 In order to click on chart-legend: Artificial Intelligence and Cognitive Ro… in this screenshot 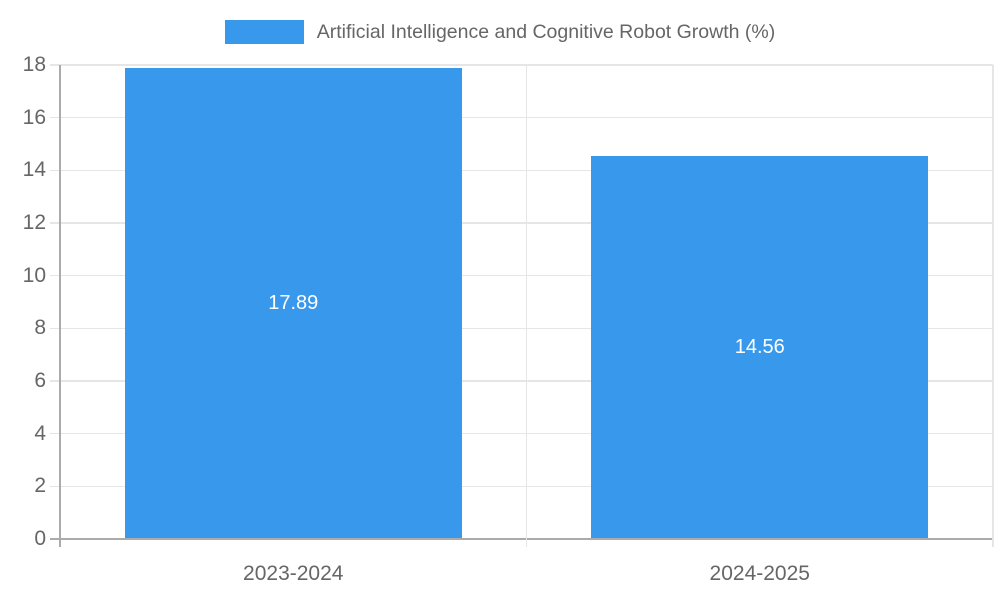, I will do `click(500, 32)`.